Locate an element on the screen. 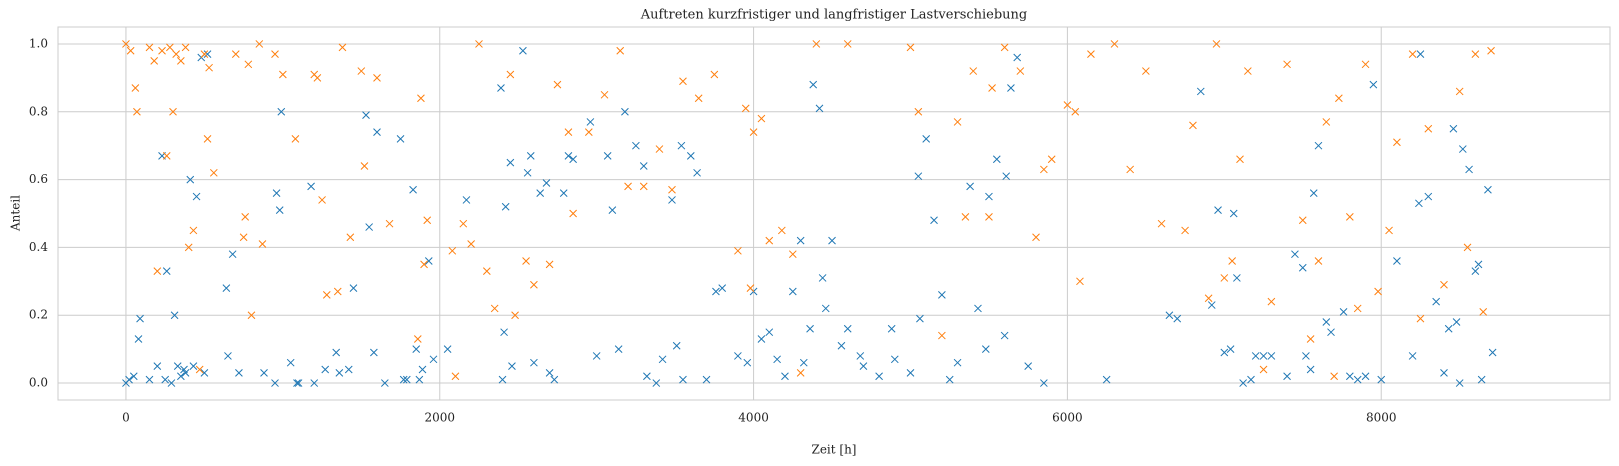  y-tick-label: 0.0 is located at coordinates (38, 383).